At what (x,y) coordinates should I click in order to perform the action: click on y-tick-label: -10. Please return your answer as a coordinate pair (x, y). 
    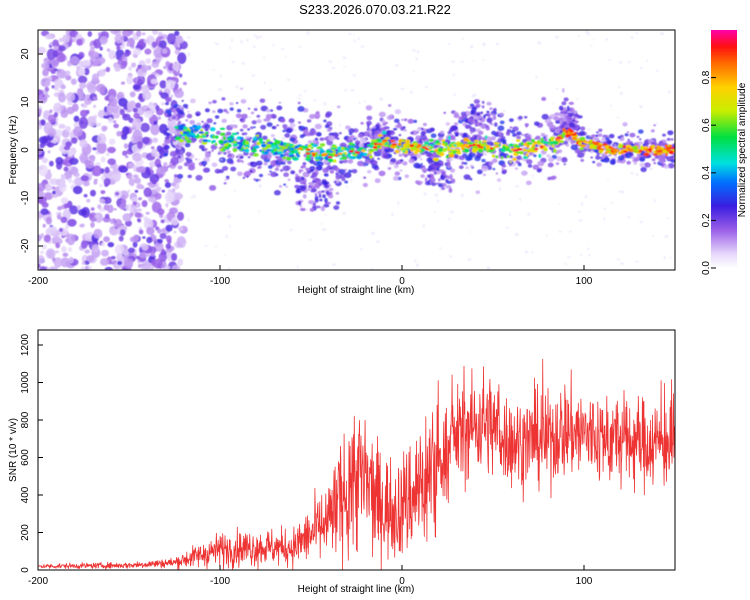
    Looking at the image, I should click on (25, 197).